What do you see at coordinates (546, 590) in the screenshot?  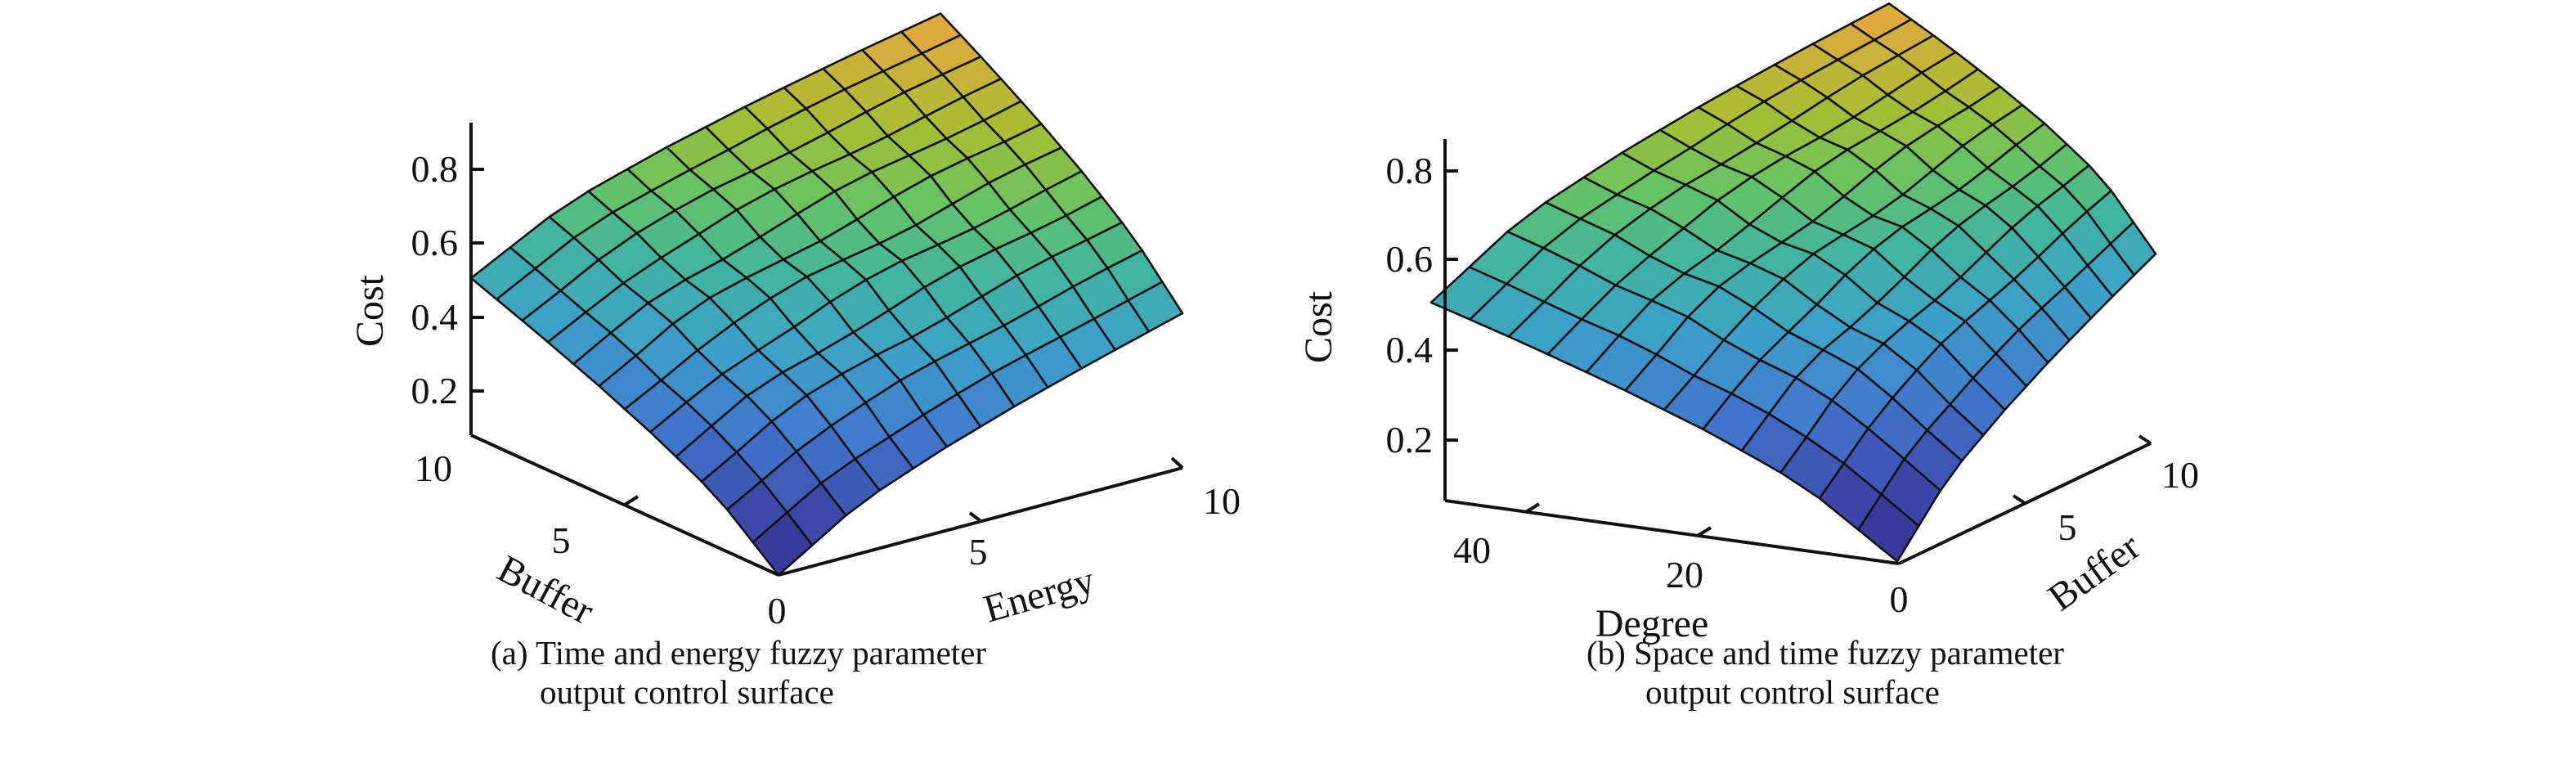 I see `y-axis-label: Buffer` at bounding box center [546, 590].